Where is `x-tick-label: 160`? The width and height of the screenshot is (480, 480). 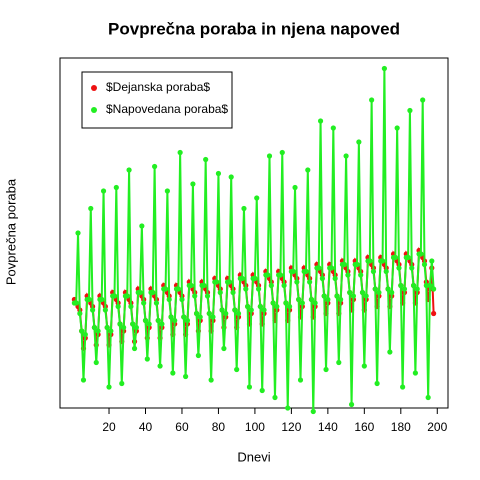 x-tick-label: 160 is located at coordinates (364, 427).